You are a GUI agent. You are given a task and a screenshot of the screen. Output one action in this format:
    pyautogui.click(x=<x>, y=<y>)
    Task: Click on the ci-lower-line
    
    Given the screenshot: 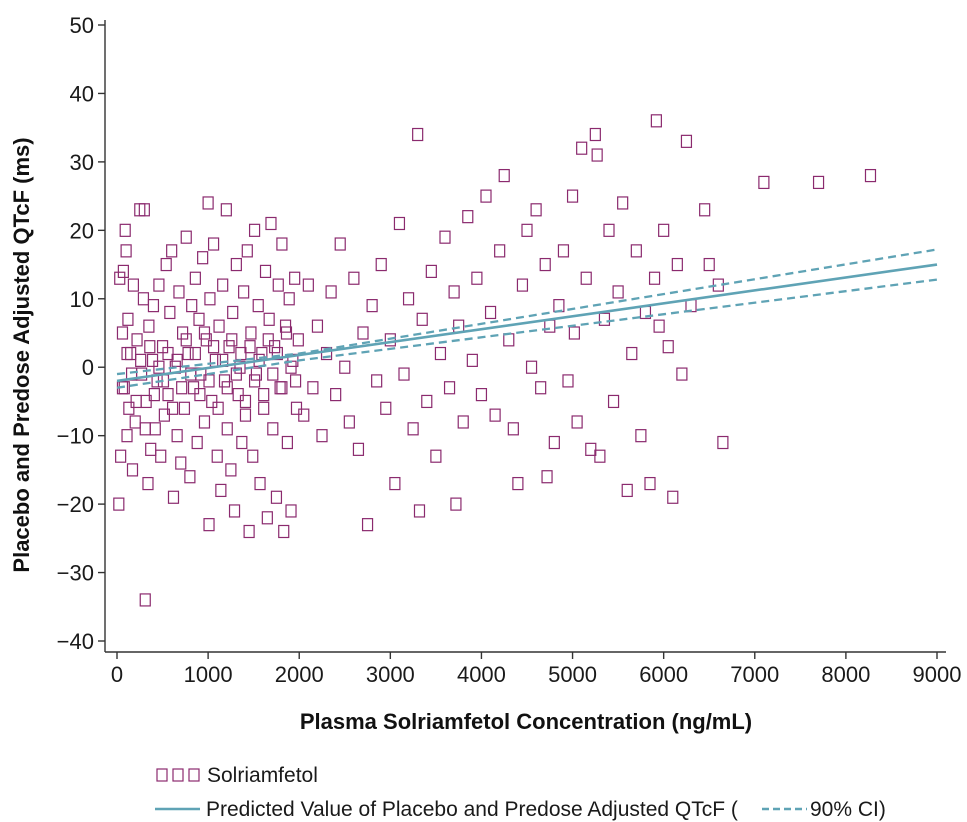 What is the action you would take?
    pyautogui.click(x=527, y=333)
    